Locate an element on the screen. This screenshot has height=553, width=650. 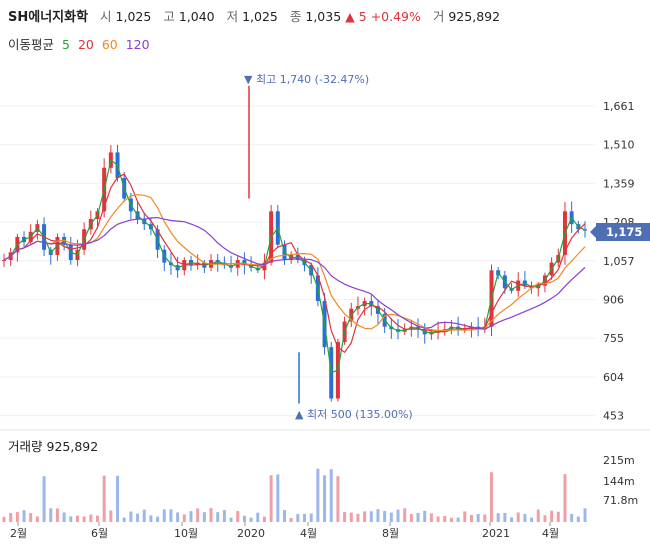
volume-tick-label: 144m is located at coordinates (619, 481).